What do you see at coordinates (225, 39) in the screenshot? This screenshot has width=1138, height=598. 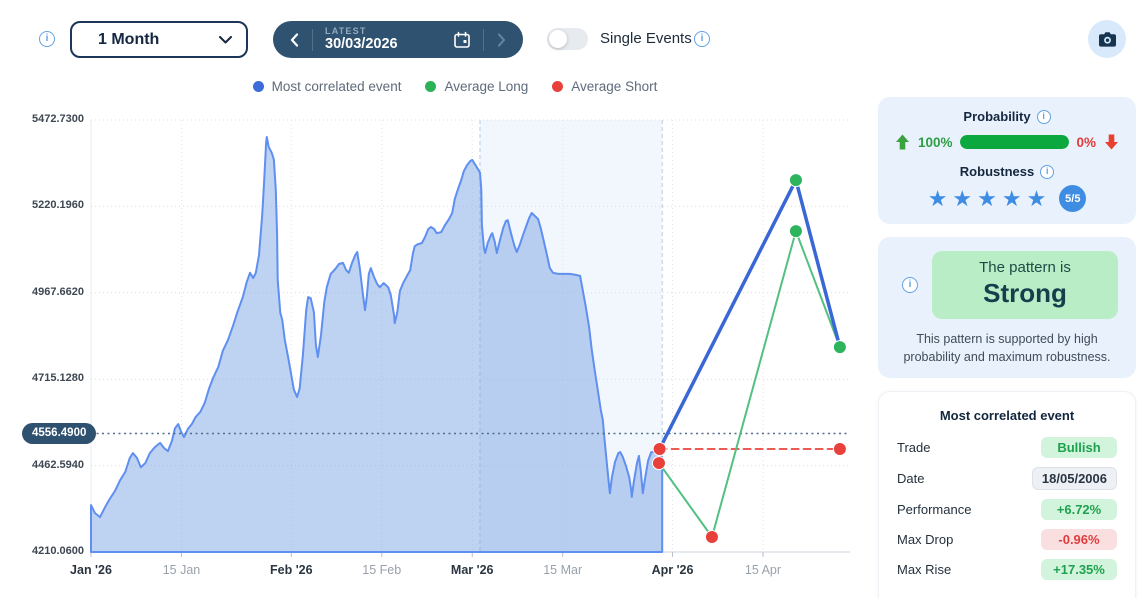 I see `chevron-down-icon` at bounding box center [225, 39].